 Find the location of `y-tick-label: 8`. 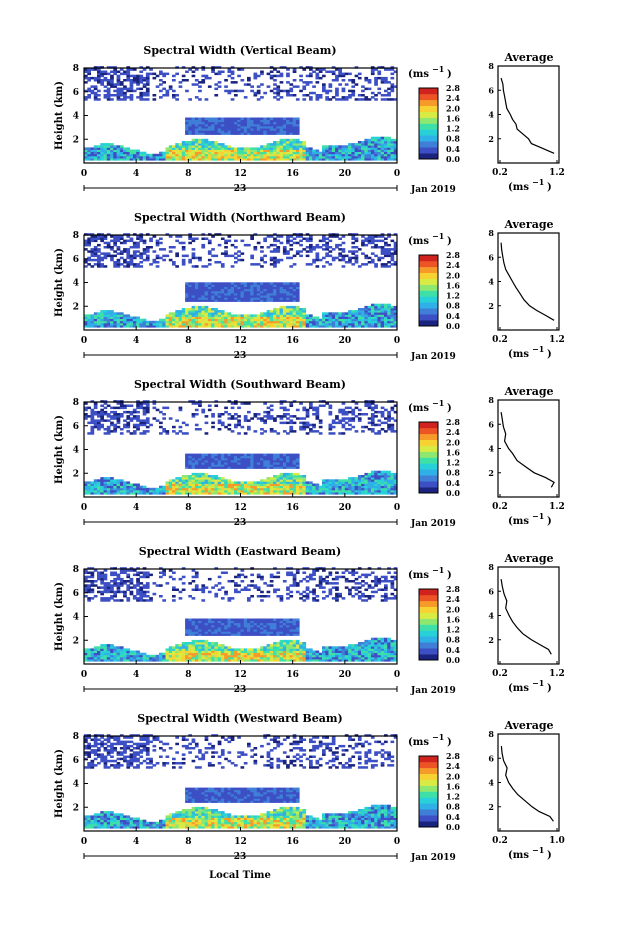

y-tick-label: 8 is located at coordinates (76, 69).